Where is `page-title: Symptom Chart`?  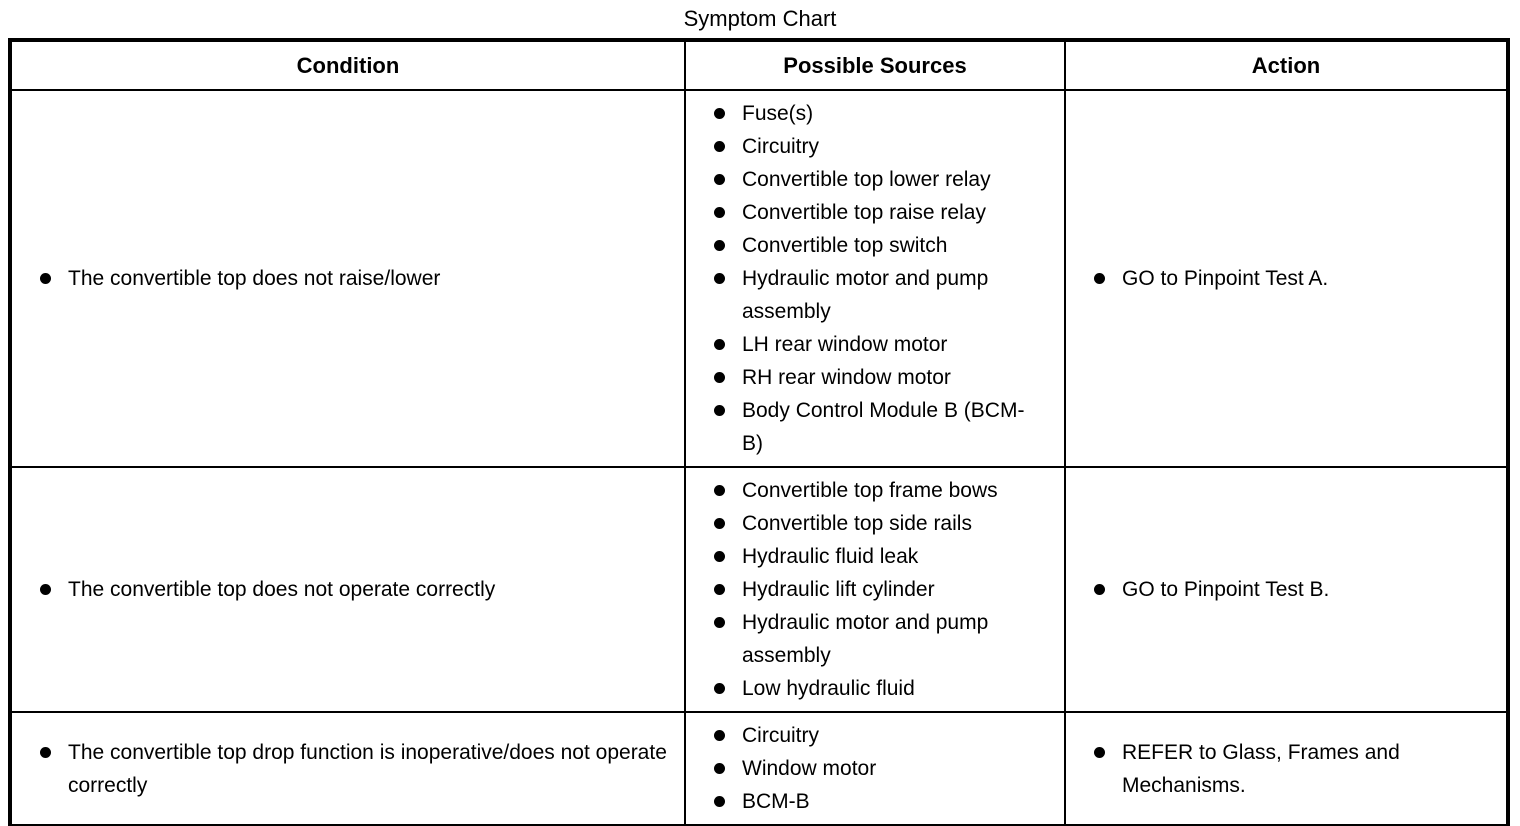 page-title: Symptom Chart is located at coordinates (760, 18).